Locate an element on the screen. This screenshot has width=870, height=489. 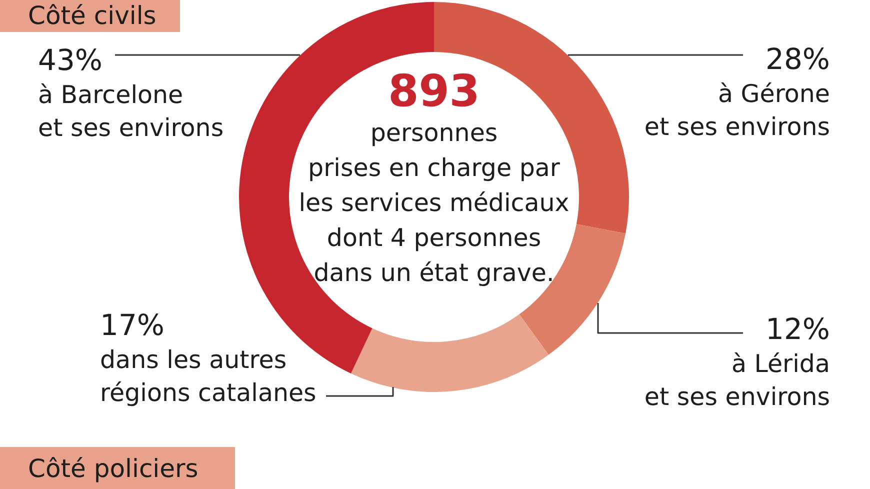
slice-label: à Lérida et ses environs is located at coordinates (737, 380).